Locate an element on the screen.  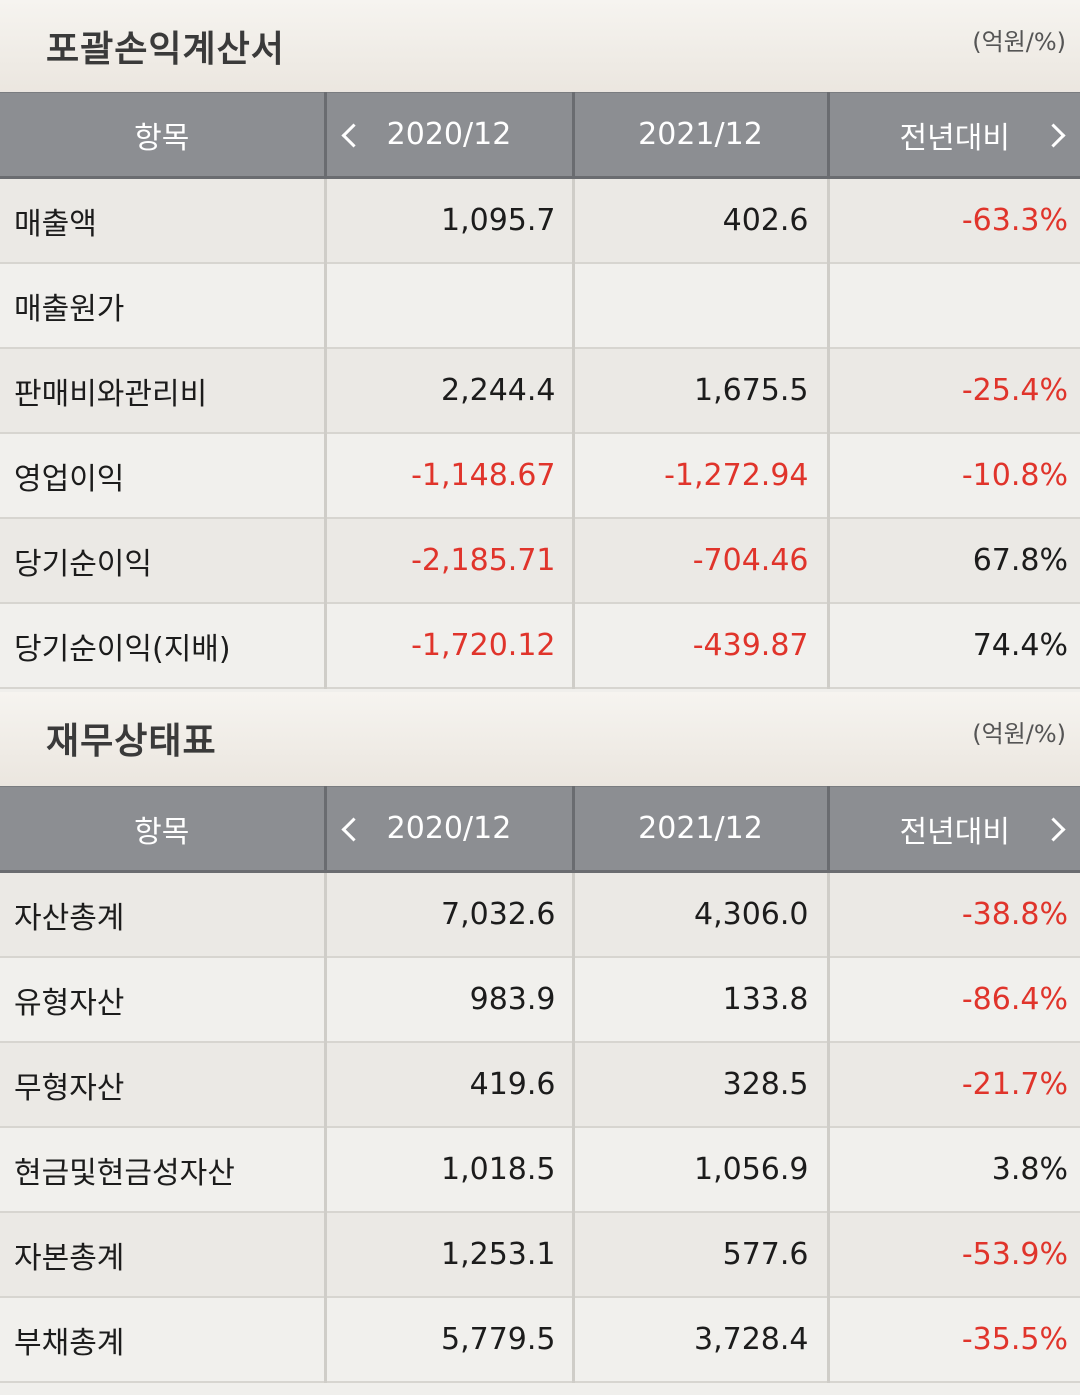
value-yoy: -38.8% is located at coordinates (953, 914).